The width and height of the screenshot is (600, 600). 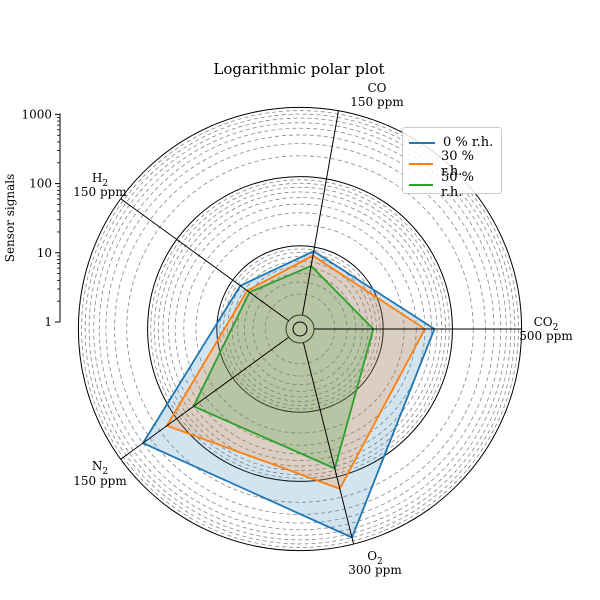 What do you see at coordinates (100, 468) in the screenshot?
I see `axis-gas-label: N2` at bounding box center [100, 468].